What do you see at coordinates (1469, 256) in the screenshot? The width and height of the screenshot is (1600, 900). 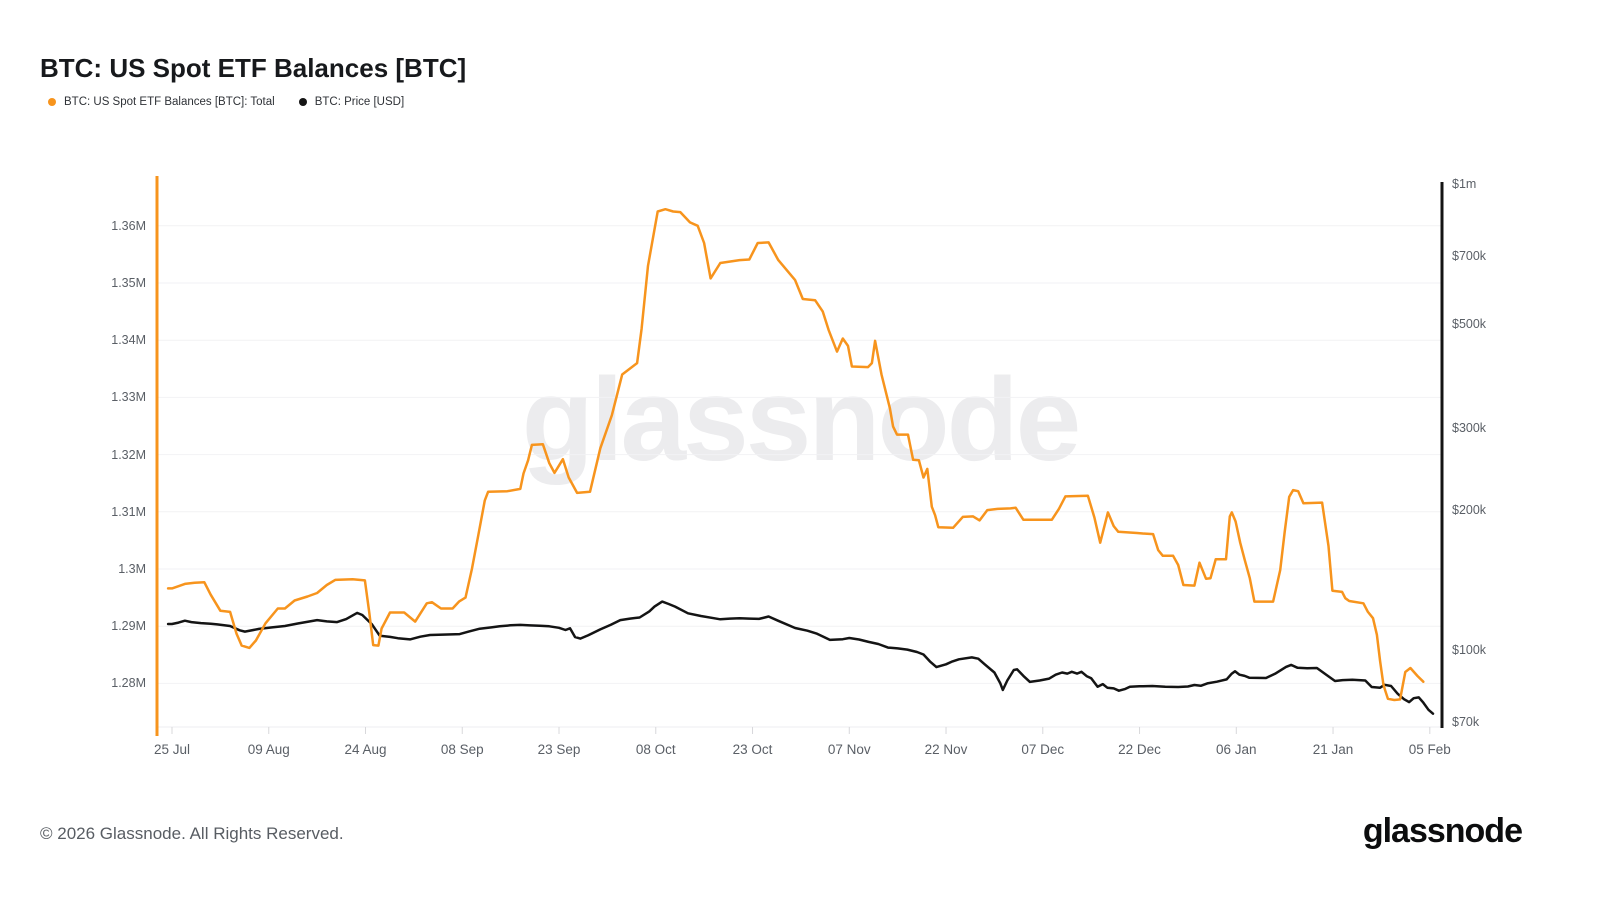 I see `y-right-tick-label: $700k` at bounding box center [1469, 256].